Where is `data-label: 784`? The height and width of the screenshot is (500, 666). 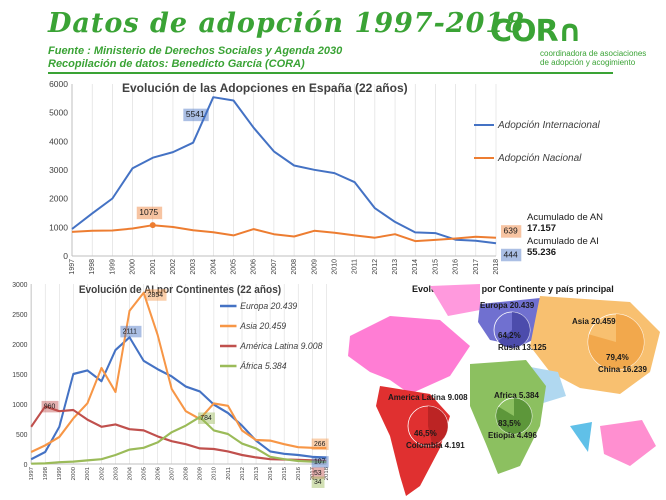 data-label: 784 is located at coordinates (205, 417).